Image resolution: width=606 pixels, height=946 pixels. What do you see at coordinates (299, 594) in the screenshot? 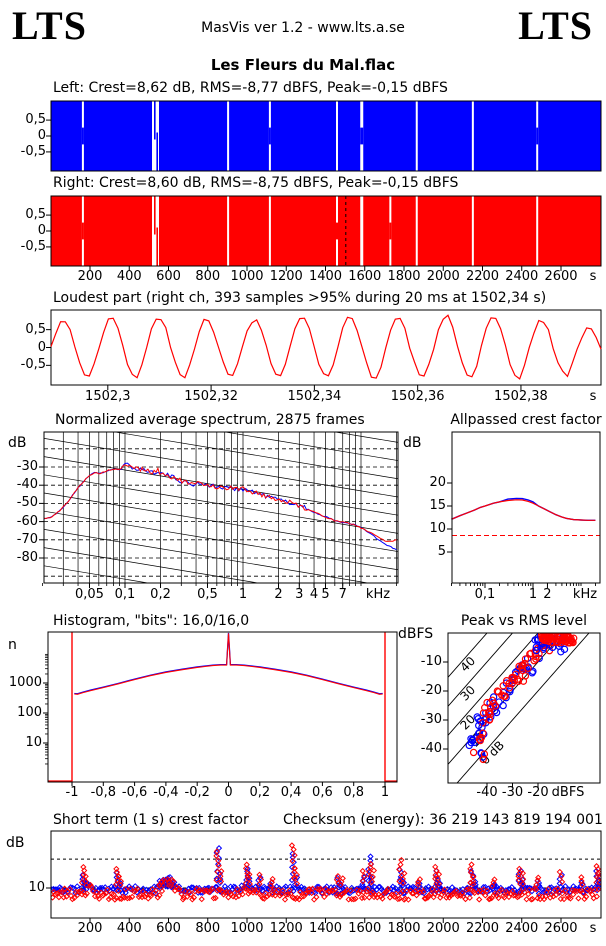
I see `tick-label: 3` at bounding box center [299, 594].